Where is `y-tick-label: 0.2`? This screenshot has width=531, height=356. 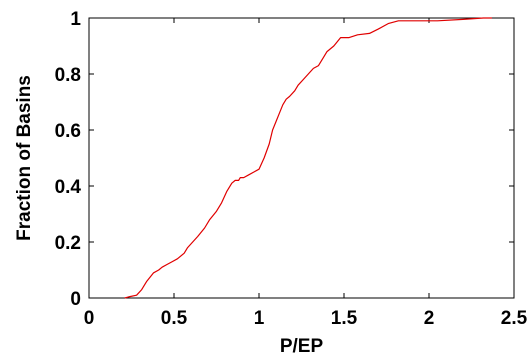
y-tick-label: 0.2 is located at coordinates (68, 243).